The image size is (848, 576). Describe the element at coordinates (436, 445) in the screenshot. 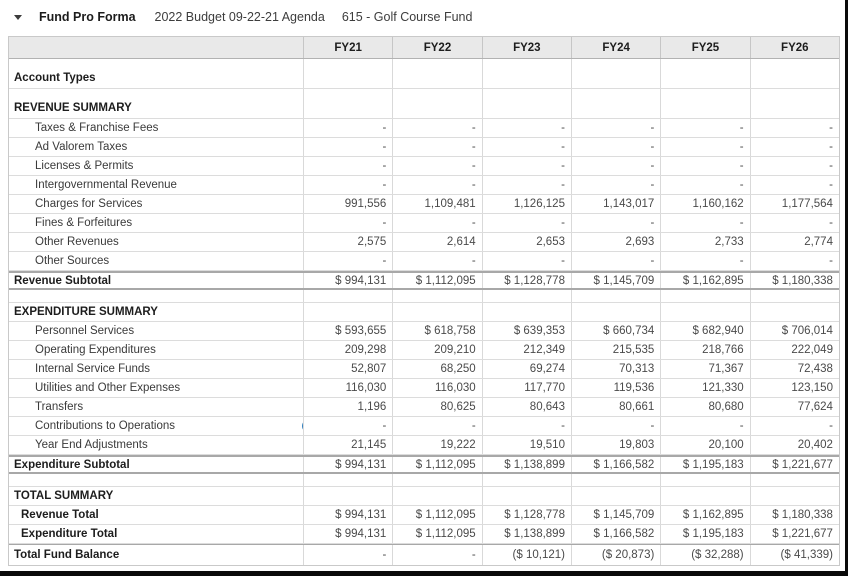

I see `cell-fy22: 19,222` at that location.